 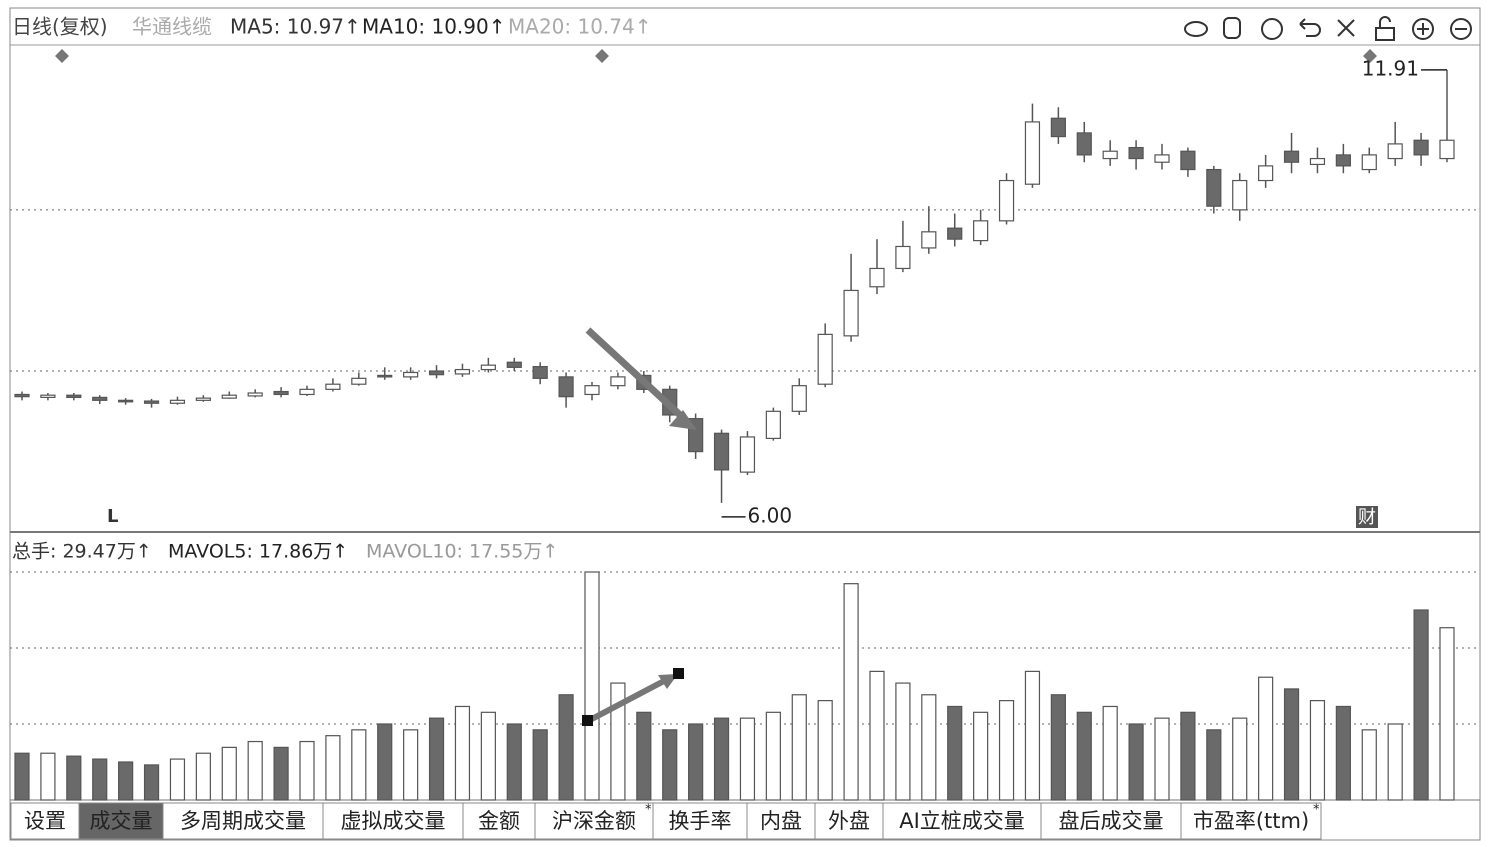 I want to click on tab-label: 内盘, so click(x=781, y=821).